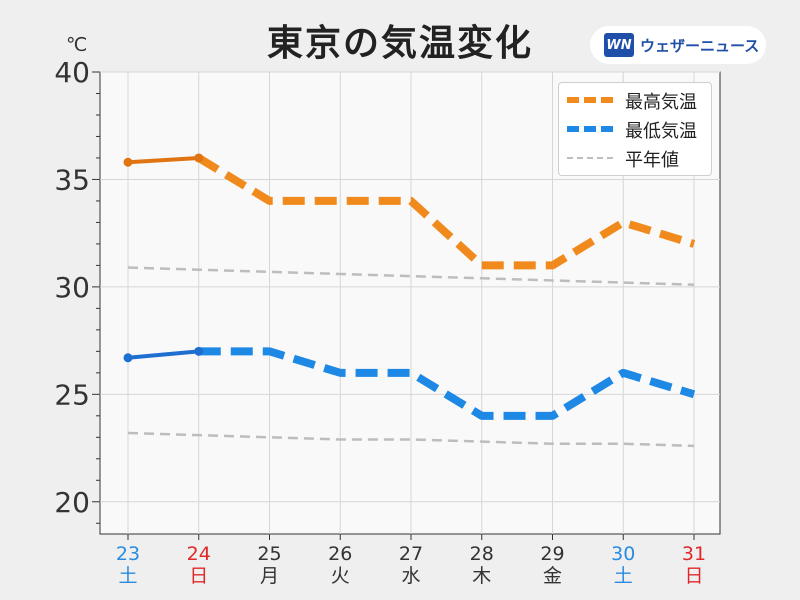 The width and height of the screenshot is (800, 600). I want to click on legend-item-high: 最高気温, so click(635, 99).